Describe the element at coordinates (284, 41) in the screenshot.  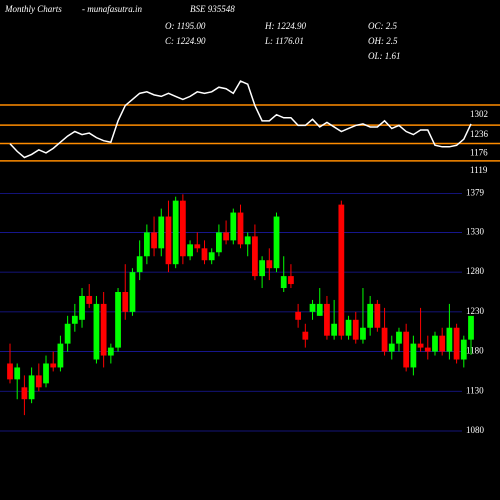
I see `low-label: L: 1176.01` at that location.